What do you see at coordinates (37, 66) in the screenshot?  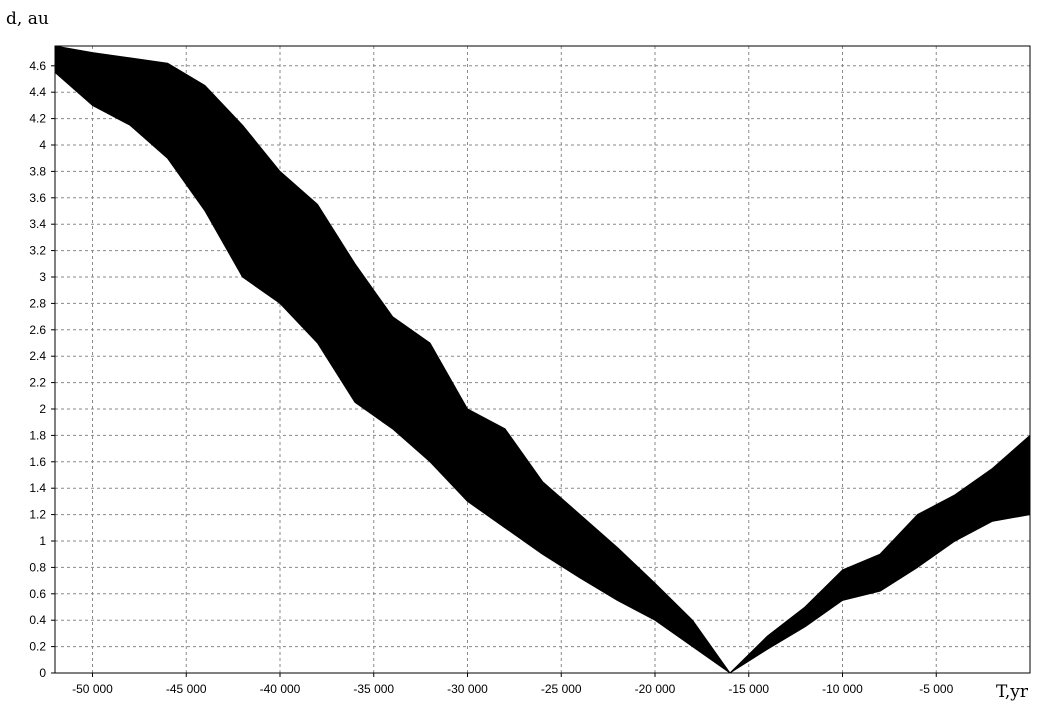 I see `y-tick-label: 4.6` at bounding box center [37, 66].